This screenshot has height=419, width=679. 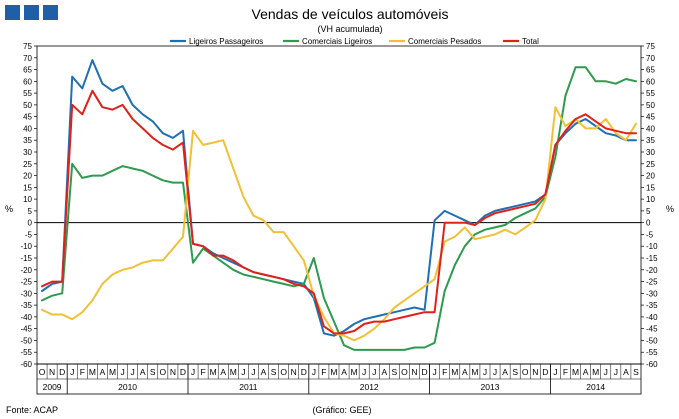 I want to click on y-tick-label-left: 10, so click(x=27, y=199).